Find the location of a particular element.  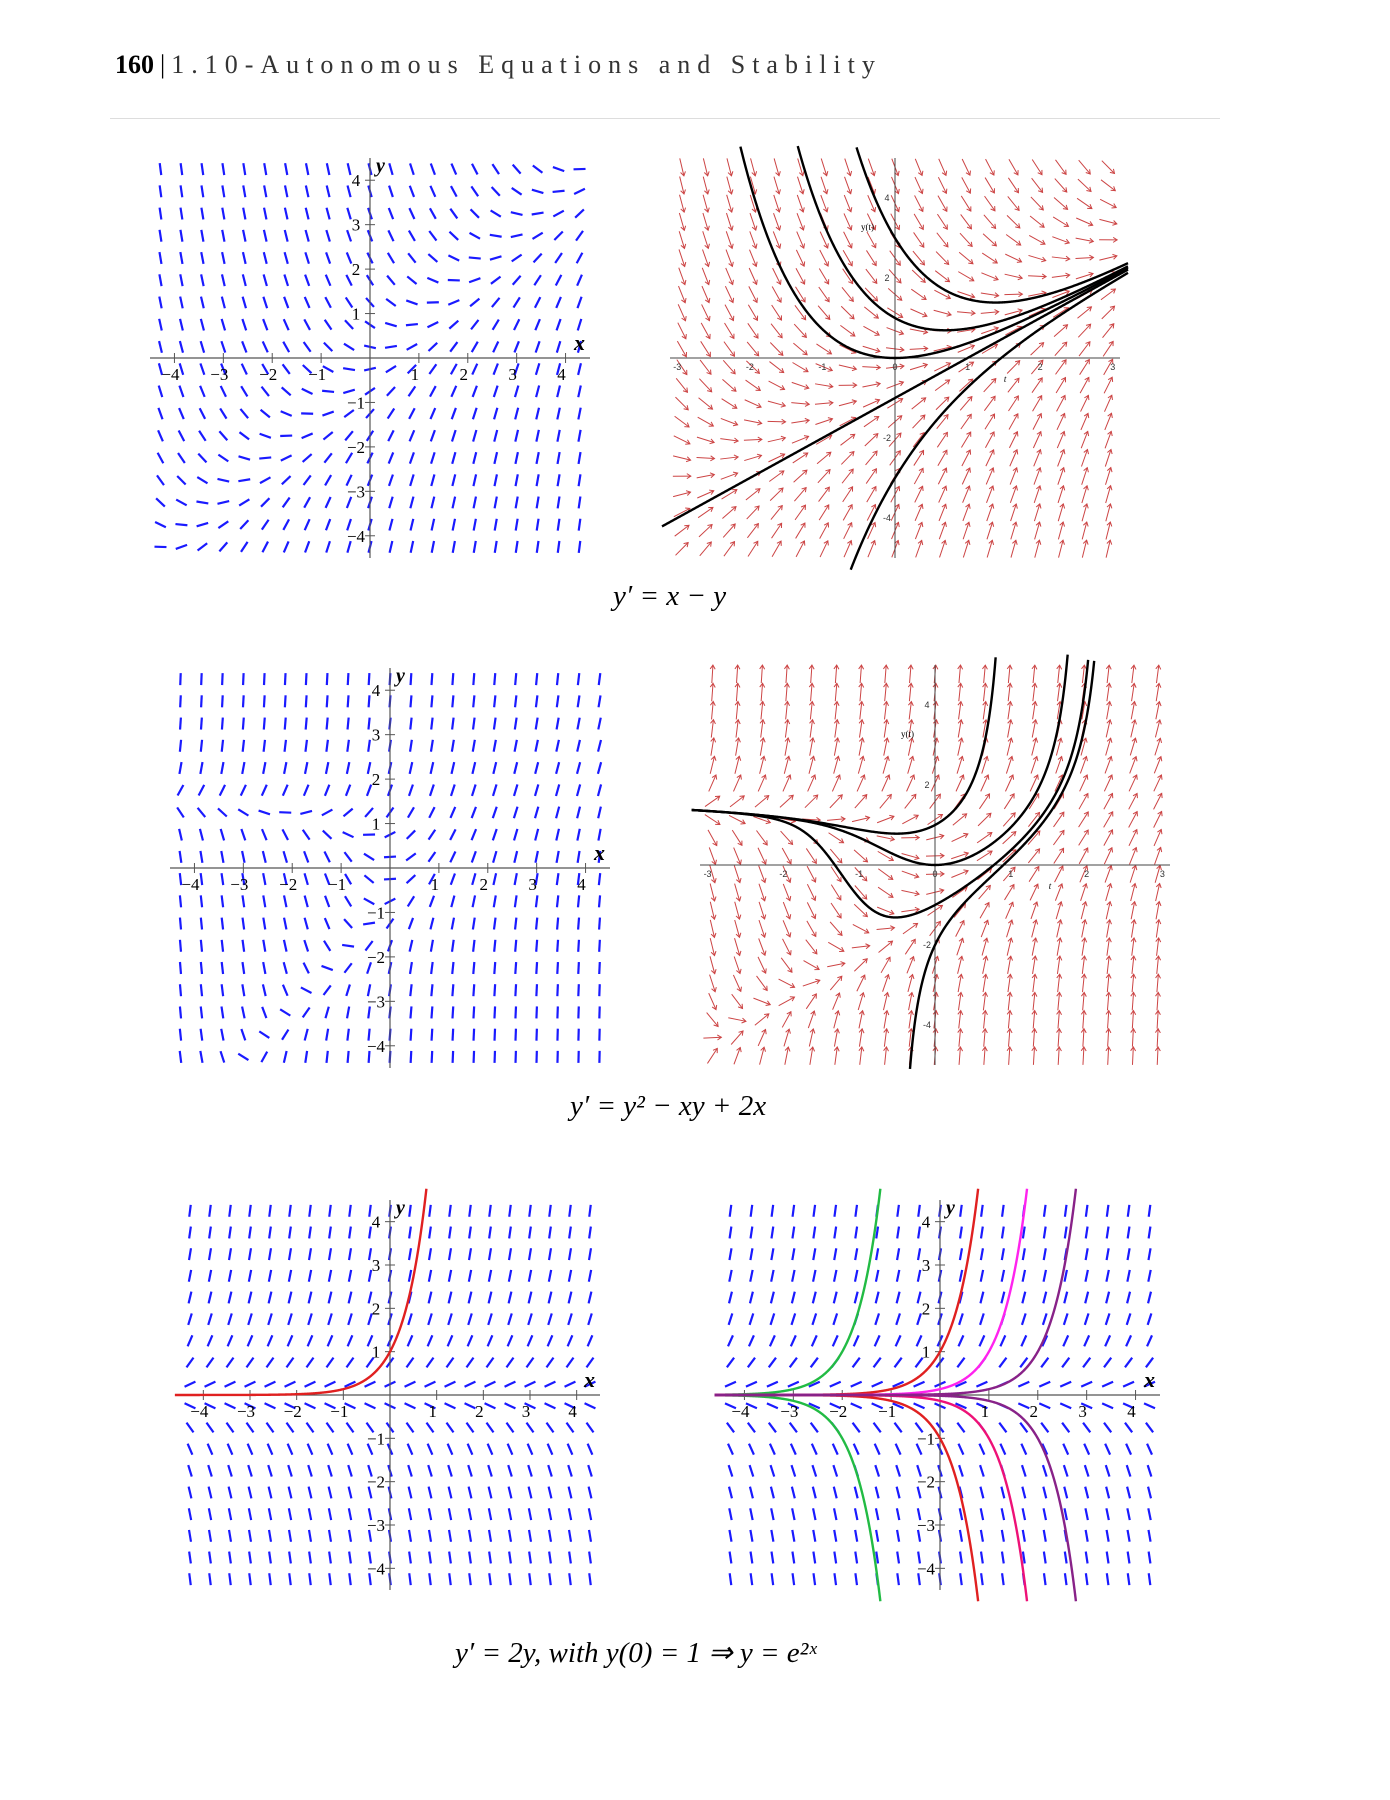

x-tick-label: -3 is located at coordinates (677, 367).